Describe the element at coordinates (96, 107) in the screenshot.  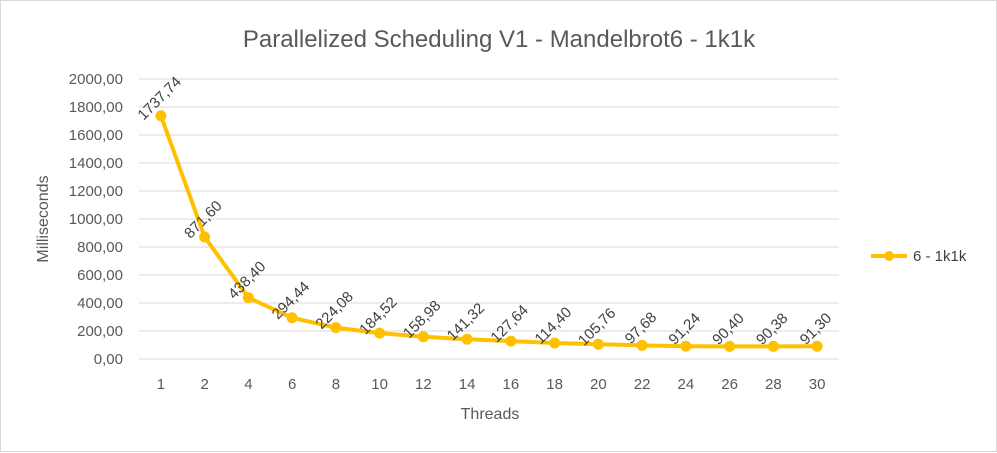
I see `y-tick-label: 1800,00` at that location.